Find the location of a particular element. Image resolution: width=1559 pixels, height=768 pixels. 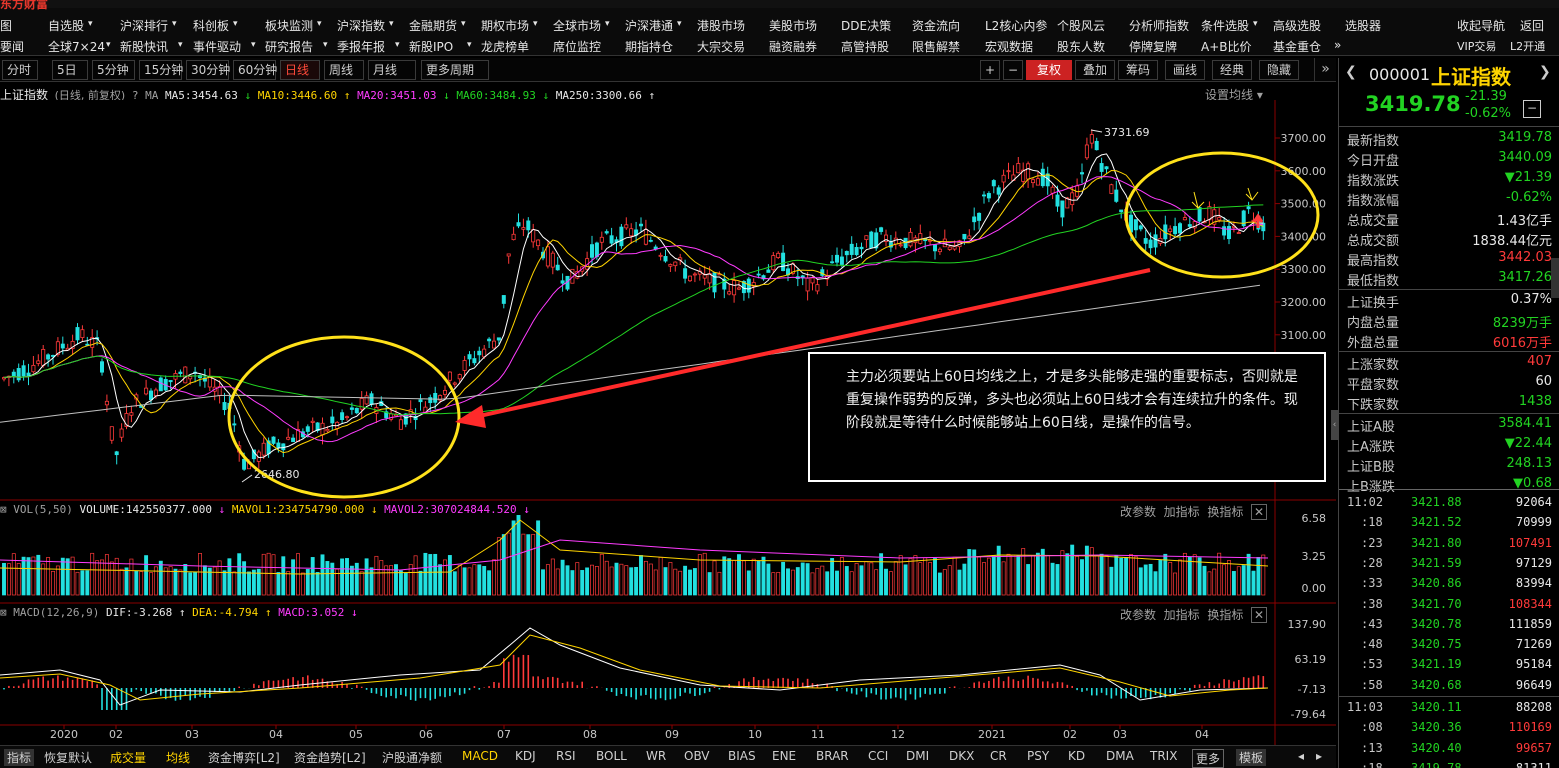

menu-item-12: 资金流向 is located at coordinates (936, 26).